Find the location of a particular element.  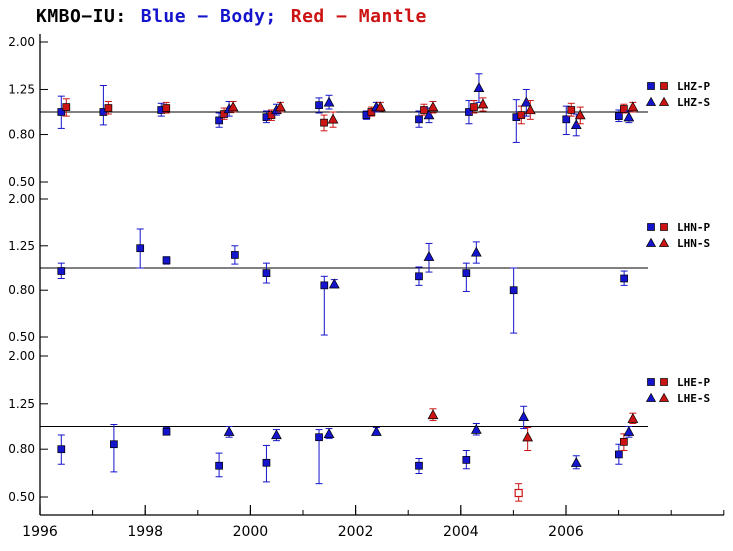

x-tick-label: 1996 is located at coordinates (40, 532).